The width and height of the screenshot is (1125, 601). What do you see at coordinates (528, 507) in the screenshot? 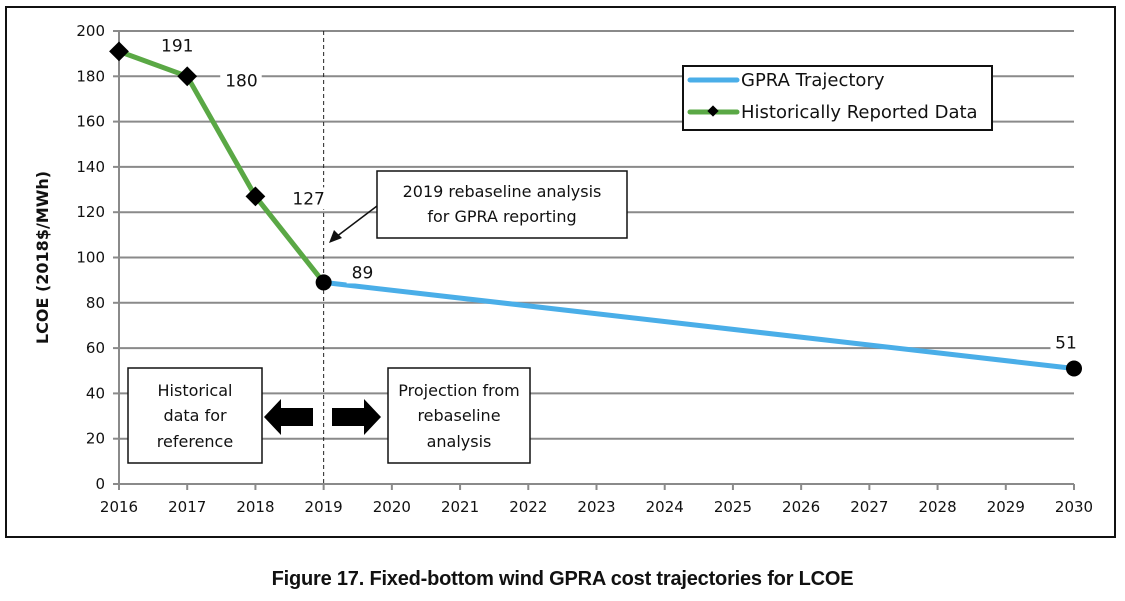
I see `x-tick-label: 2022` at bounding box center [528, 507].